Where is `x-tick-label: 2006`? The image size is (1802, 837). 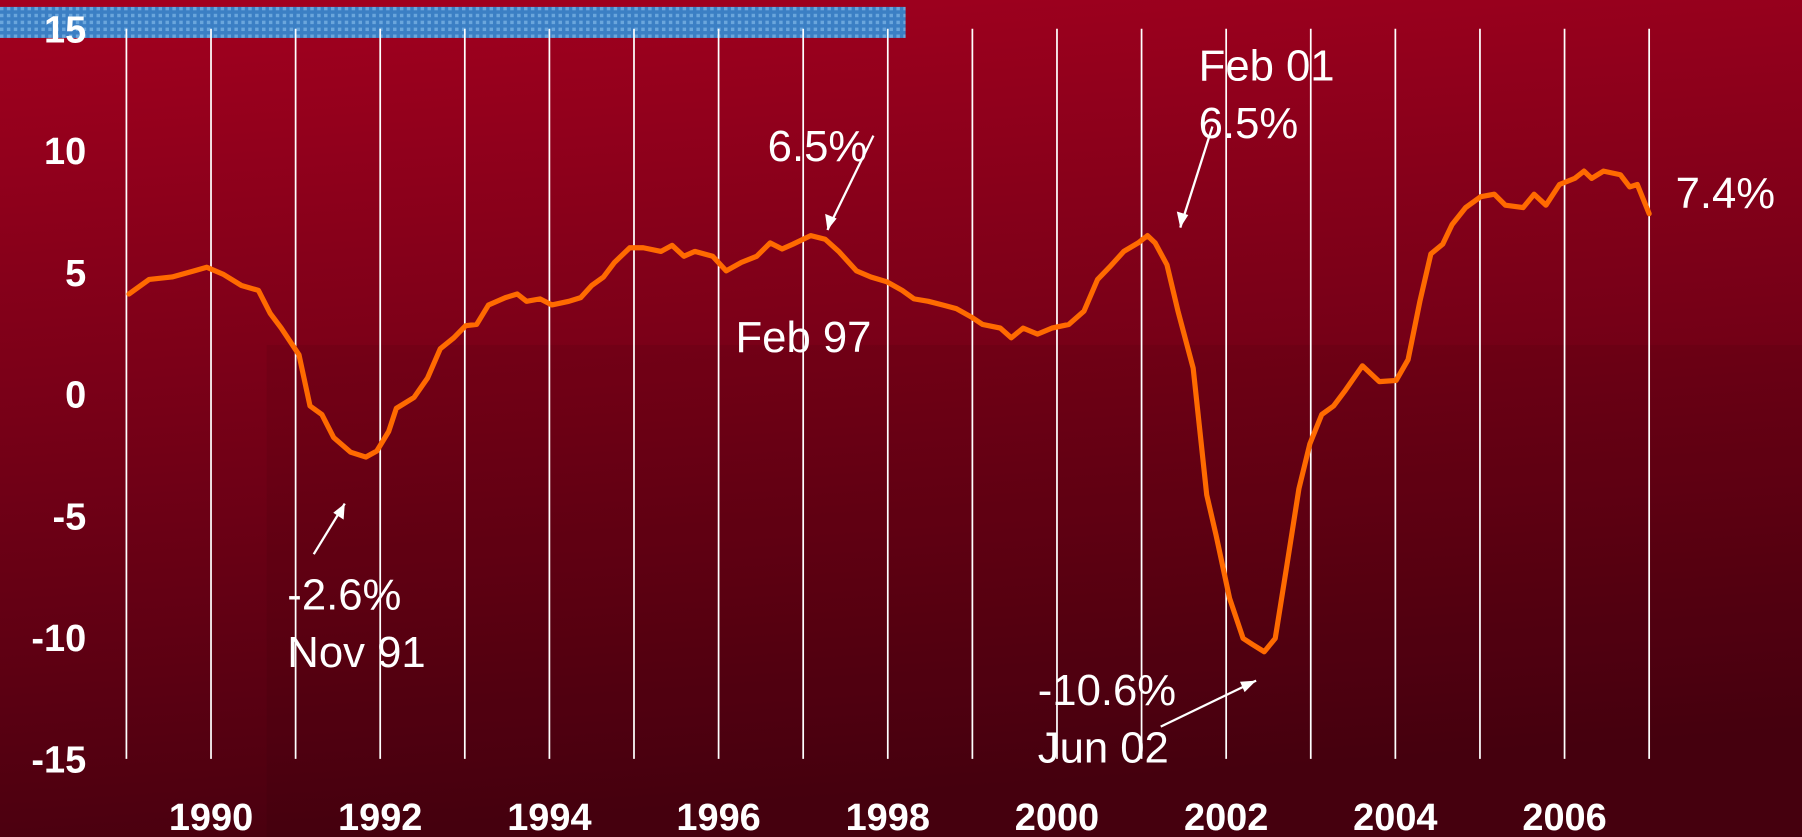 x-tick-label: 2006 is located at coordinates (1564, 817).